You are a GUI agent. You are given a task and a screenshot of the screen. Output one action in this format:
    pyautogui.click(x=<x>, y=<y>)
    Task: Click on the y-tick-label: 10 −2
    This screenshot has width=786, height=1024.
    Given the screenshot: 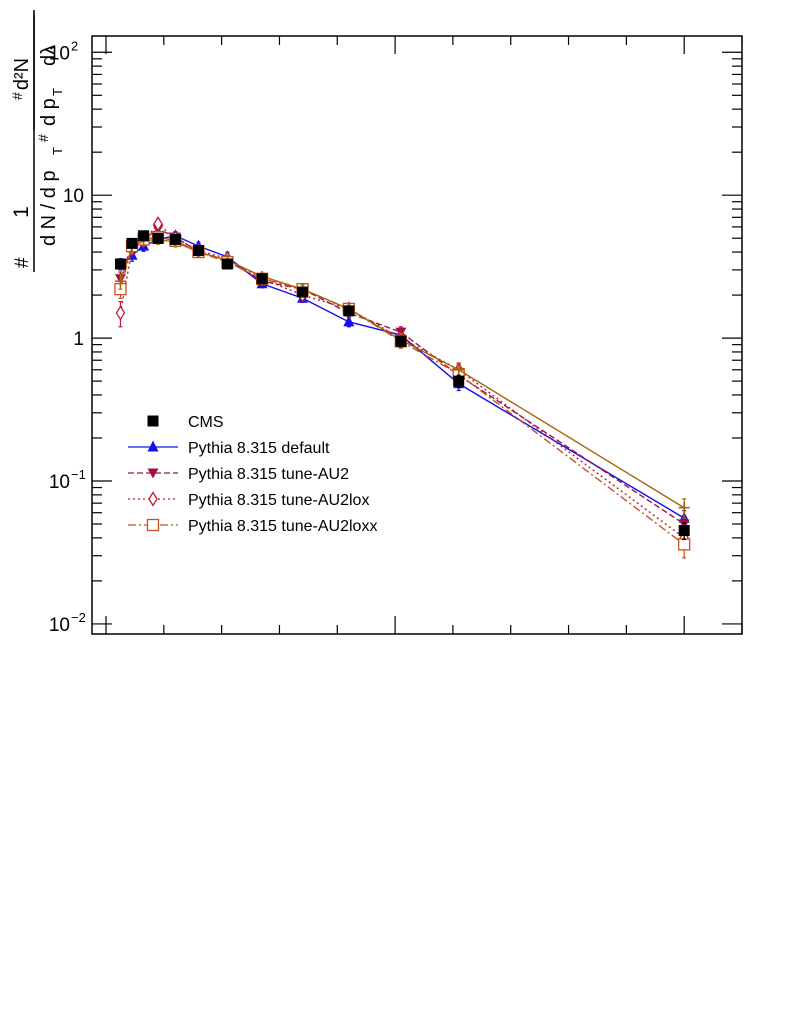 What is the action you would take?
    pyautogui.click(x=67, y=623)
    